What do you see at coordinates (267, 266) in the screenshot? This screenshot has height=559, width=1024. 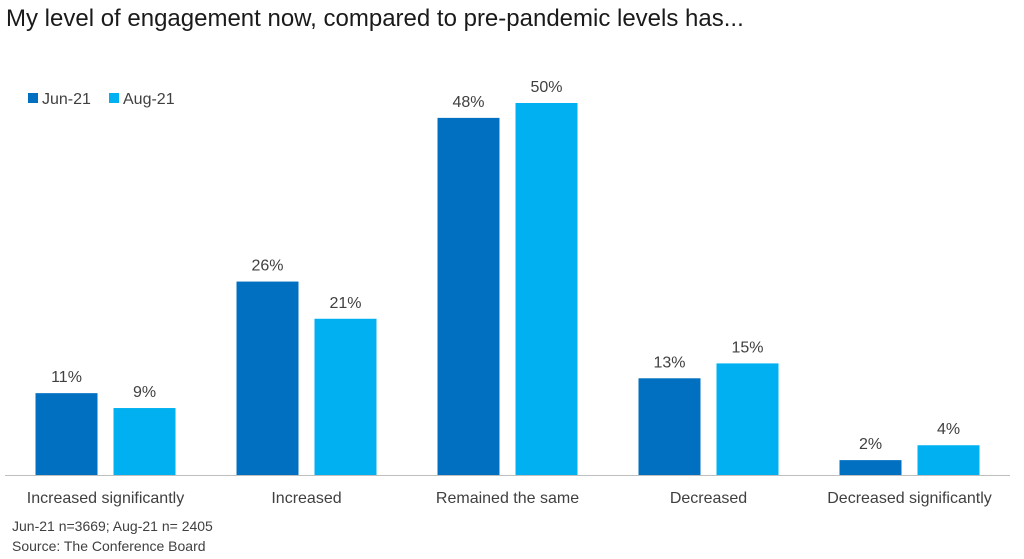 I see `value-label-increased-jun-21: 26%` at bounding box center [267, 266].